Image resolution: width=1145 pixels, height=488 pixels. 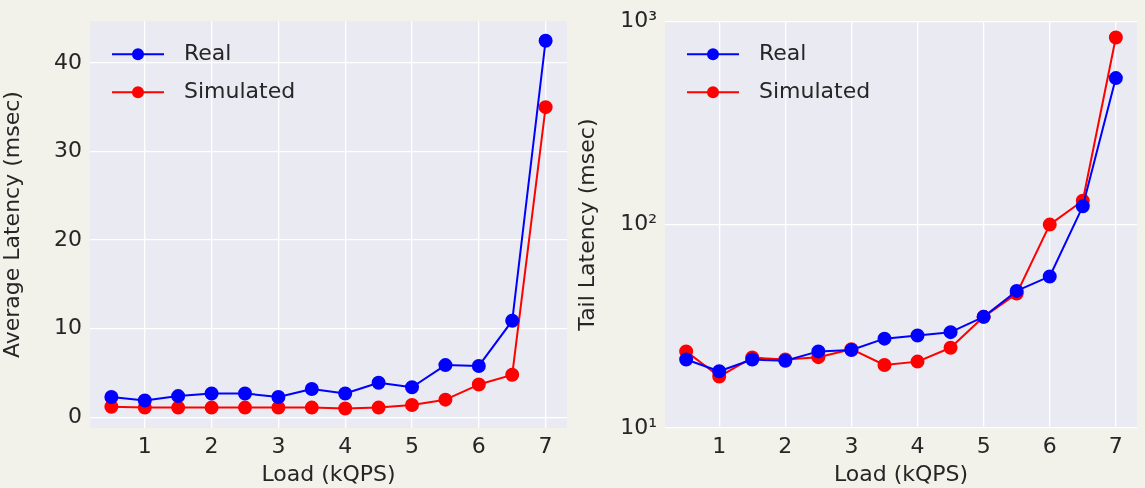 What do you see at coordinates (638, 19) in the screenshot?
I see `y-tick-label: 10³` at bounding box center [638, 19].